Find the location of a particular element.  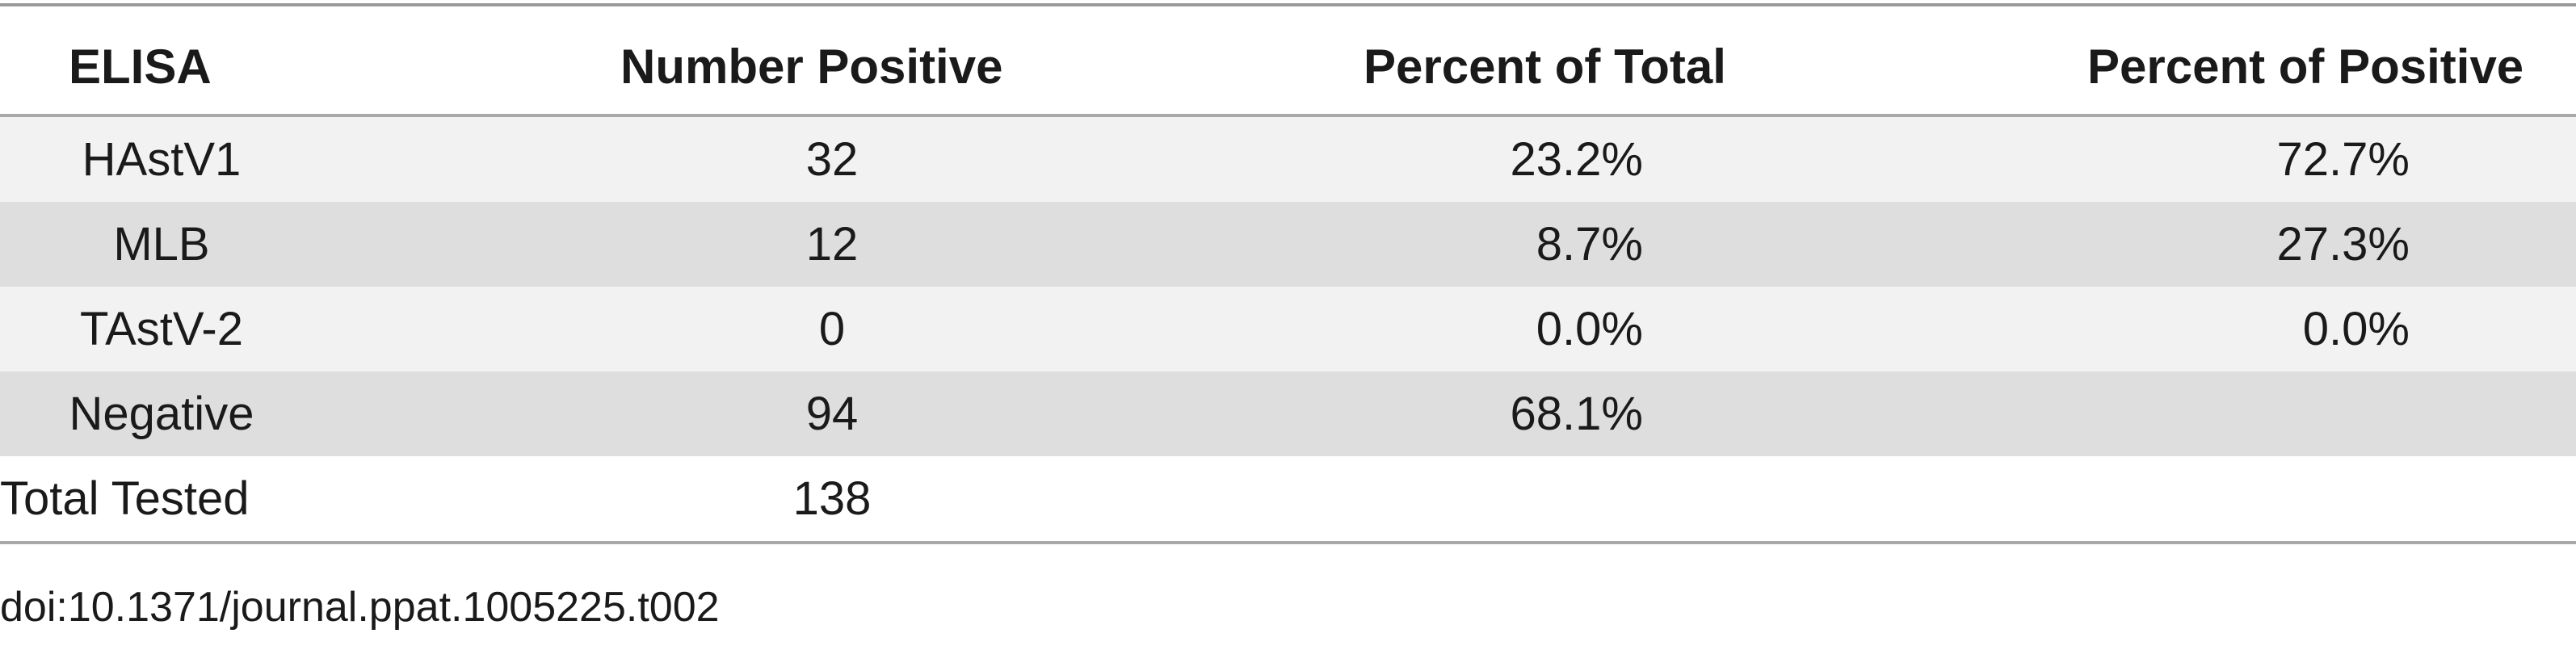

table-header-rule is located at coordinates (1288, 115).